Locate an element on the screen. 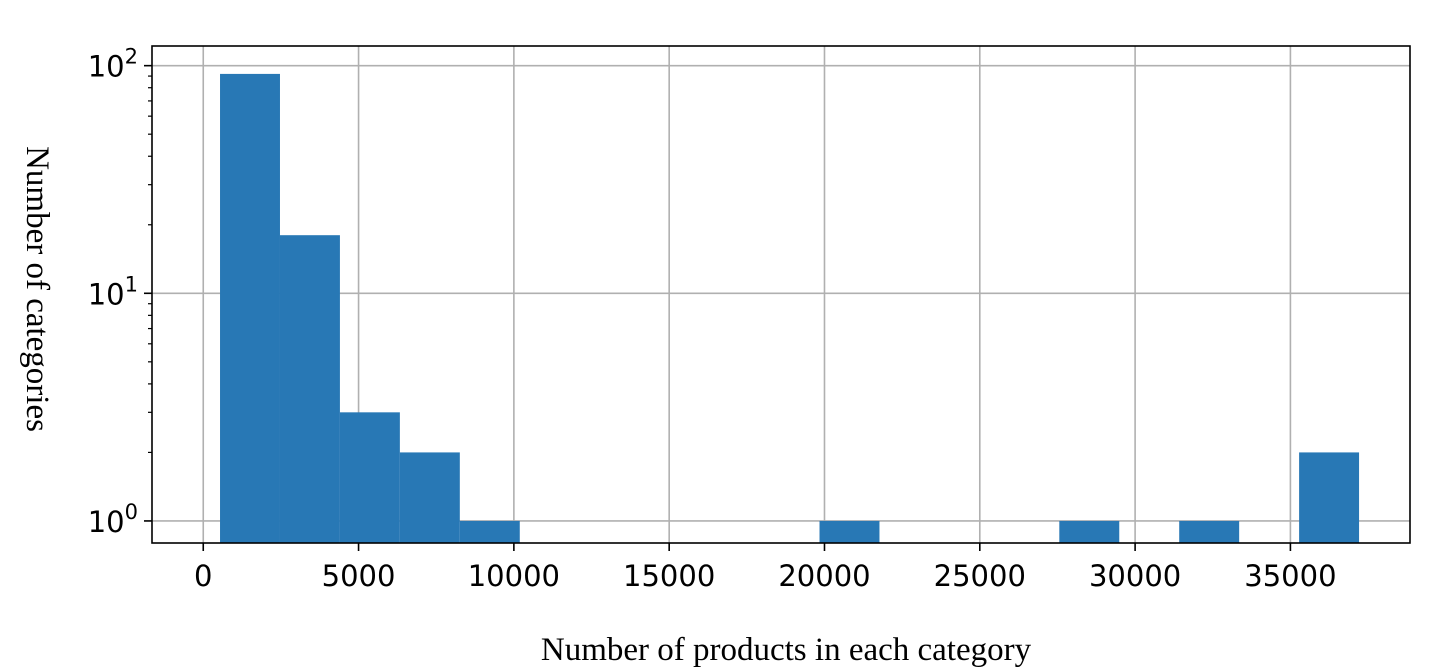 This screenshot has width=1446, height=672. x-axis-ticks: 0 5000 10000 15000 20000 25000 30000 35000 is located at coordinates (765, 568).